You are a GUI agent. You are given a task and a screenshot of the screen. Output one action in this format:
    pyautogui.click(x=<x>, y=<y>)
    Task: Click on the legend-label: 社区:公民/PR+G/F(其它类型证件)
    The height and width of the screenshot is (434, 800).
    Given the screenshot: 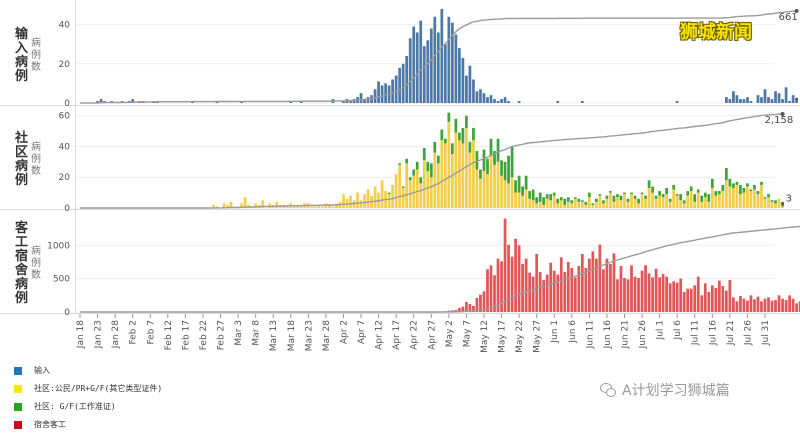 What is the action you would take?
    pyautogui.click(x=98, y=388)
    